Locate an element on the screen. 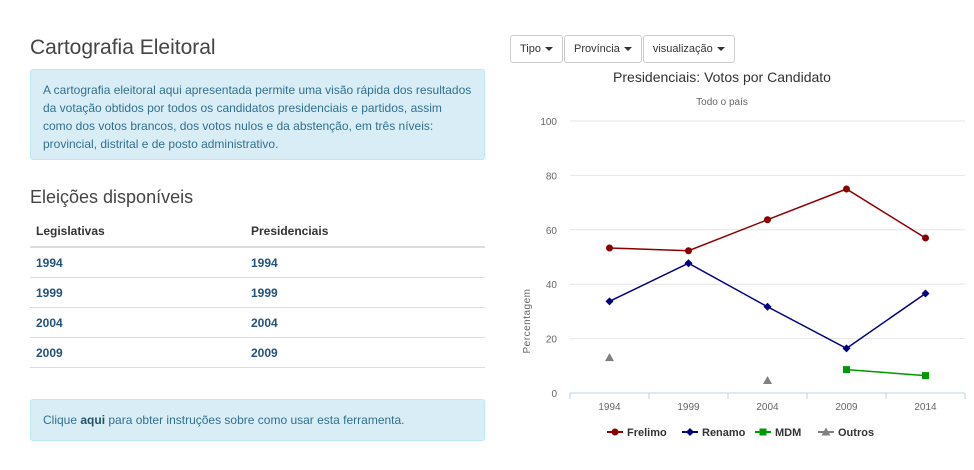 The image size is (974, 470). table-row: 1999 1999 is located at coordinates (257, 292).